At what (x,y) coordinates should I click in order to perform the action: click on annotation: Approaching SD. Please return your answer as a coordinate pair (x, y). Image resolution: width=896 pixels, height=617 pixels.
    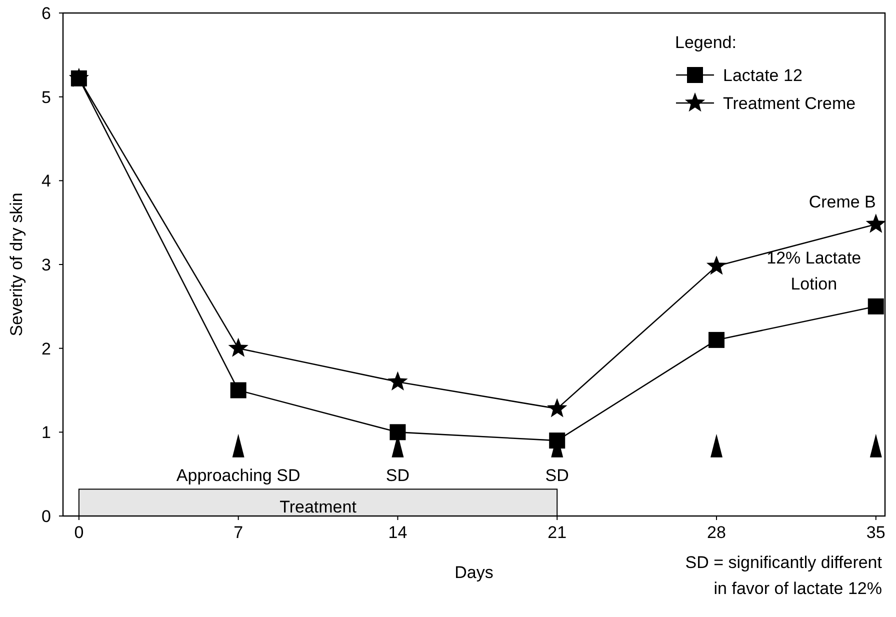
    Looking at the image, I should click on (238, 475).